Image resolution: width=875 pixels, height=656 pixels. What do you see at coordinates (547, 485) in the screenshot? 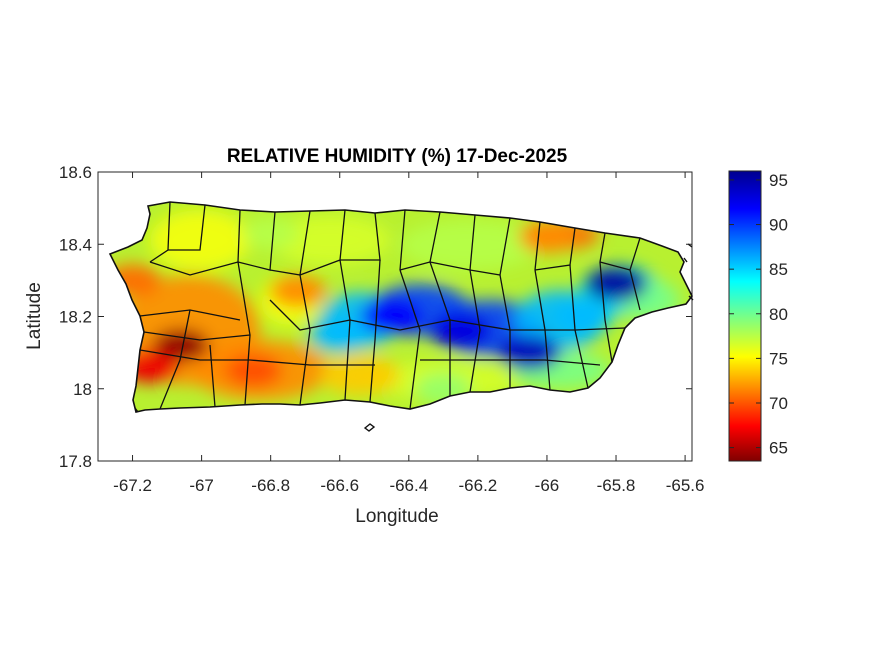
I see `x-tick-label: -66` at bounding box center [547, 485].